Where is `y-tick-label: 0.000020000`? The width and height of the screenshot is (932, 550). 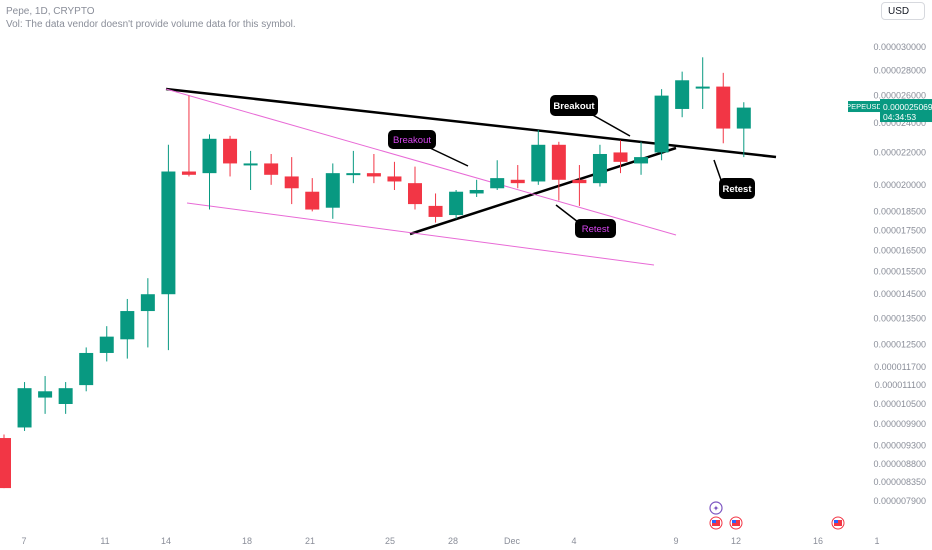
y-tick-label: 0.000020000 is located at coordinates (899, 185).